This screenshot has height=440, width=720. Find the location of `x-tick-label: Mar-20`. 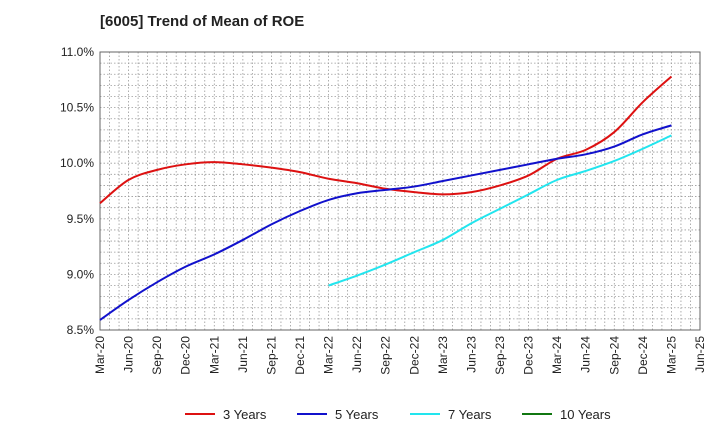

x-tick-label: Mar-20 is located at coordinates (100, 355).